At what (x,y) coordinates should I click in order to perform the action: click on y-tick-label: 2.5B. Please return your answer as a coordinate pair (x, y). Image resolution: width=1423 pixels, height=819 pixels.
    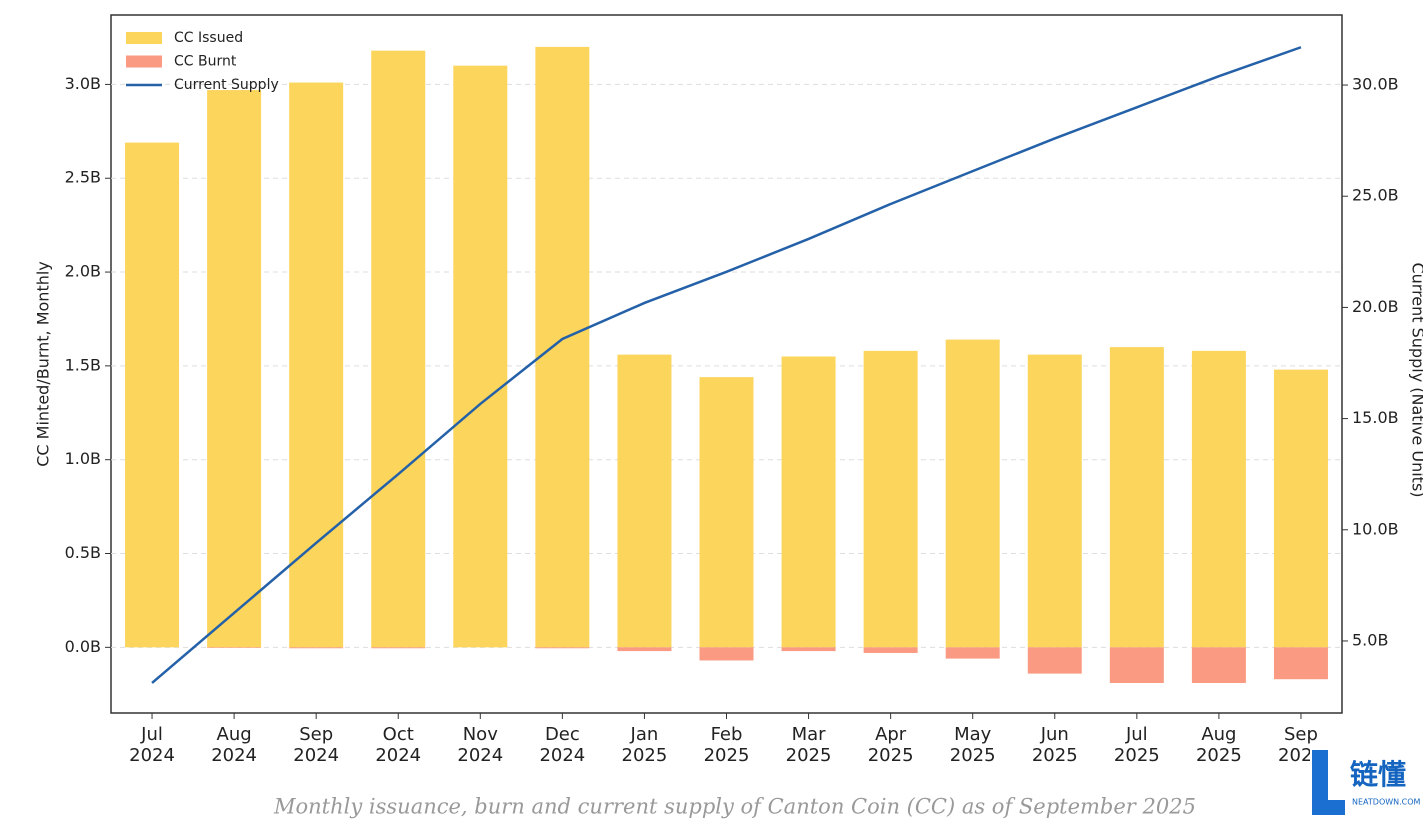
    Looking at the image, I should click on (83, 177).